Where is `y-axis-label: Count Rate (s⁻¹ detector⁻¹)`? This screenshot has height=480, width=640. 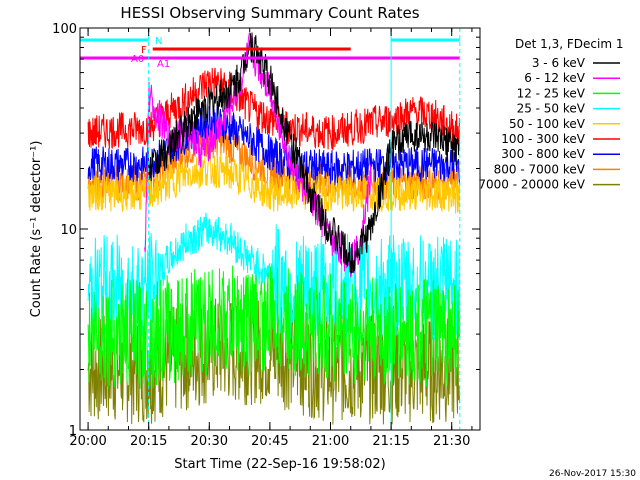 y-axis-label: Count Rate (s⁻¹ detector⁻¹) is located at coordinates (36, 229).